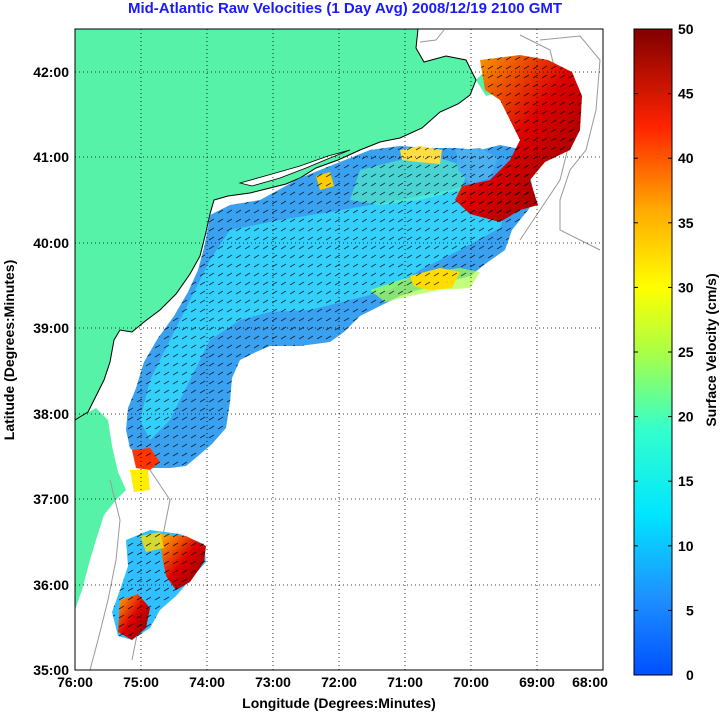  I want to click on x-axis-label: Longitude (Degrees:Minutes), so click(339, 703).